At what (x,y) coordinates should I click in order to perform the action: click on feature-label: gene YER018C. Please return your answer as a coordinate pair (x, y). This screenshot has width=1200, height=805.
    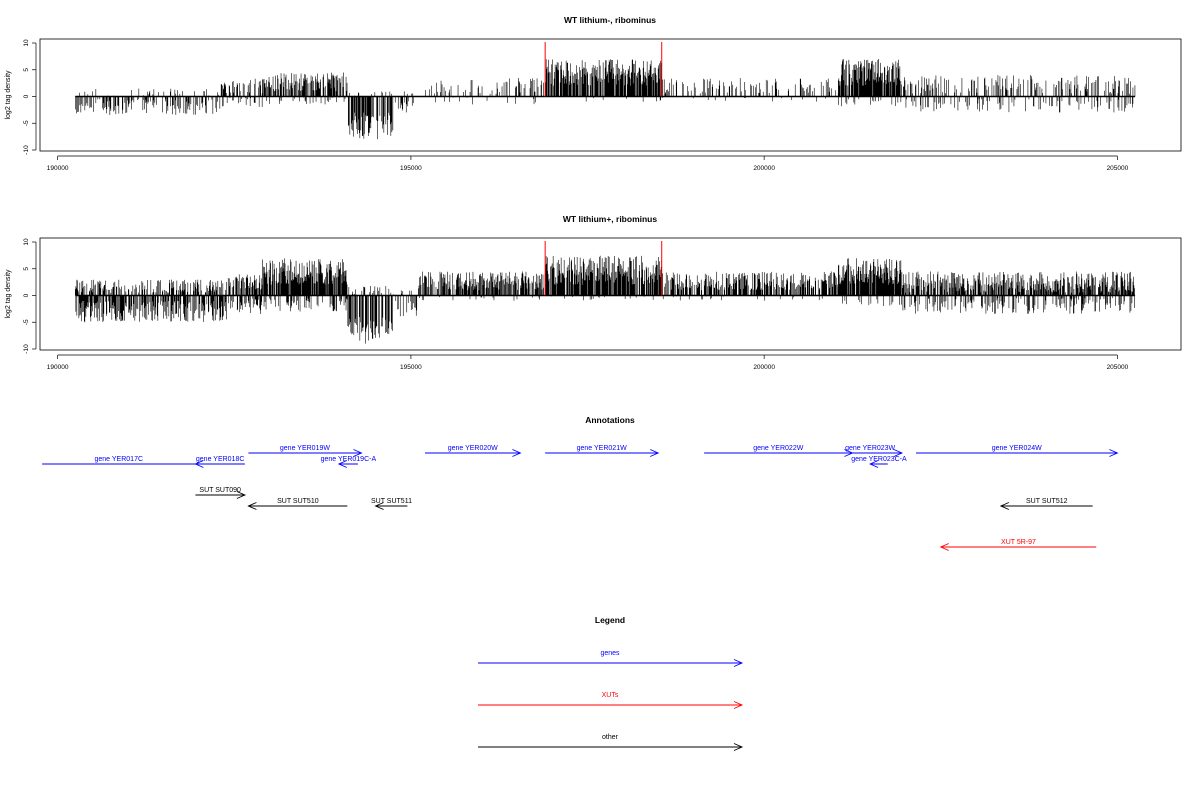
    Looking at the image, I should click on (220, 459).